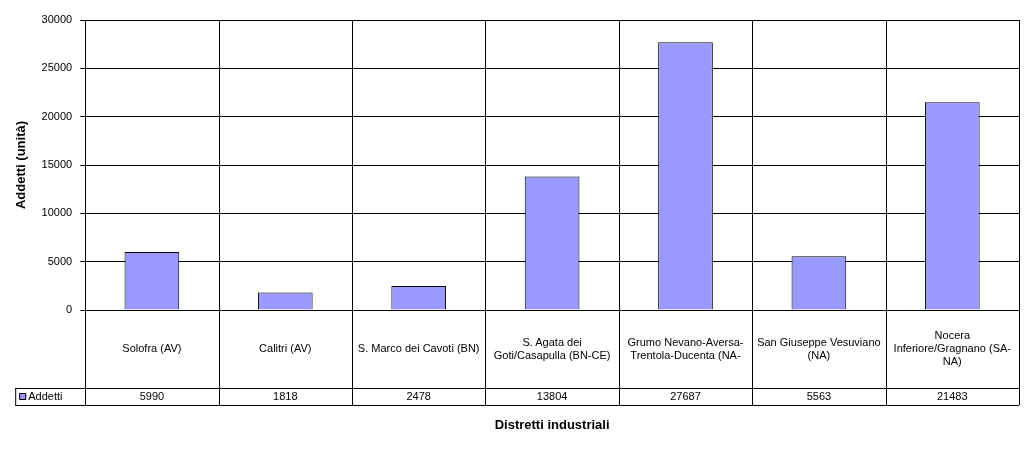  What do you see at coordinates (418, 348) in the screenshot?
I see `x-tick-label: S. Marco dei Cavoti (BN)` at bounding box center [418, 348].